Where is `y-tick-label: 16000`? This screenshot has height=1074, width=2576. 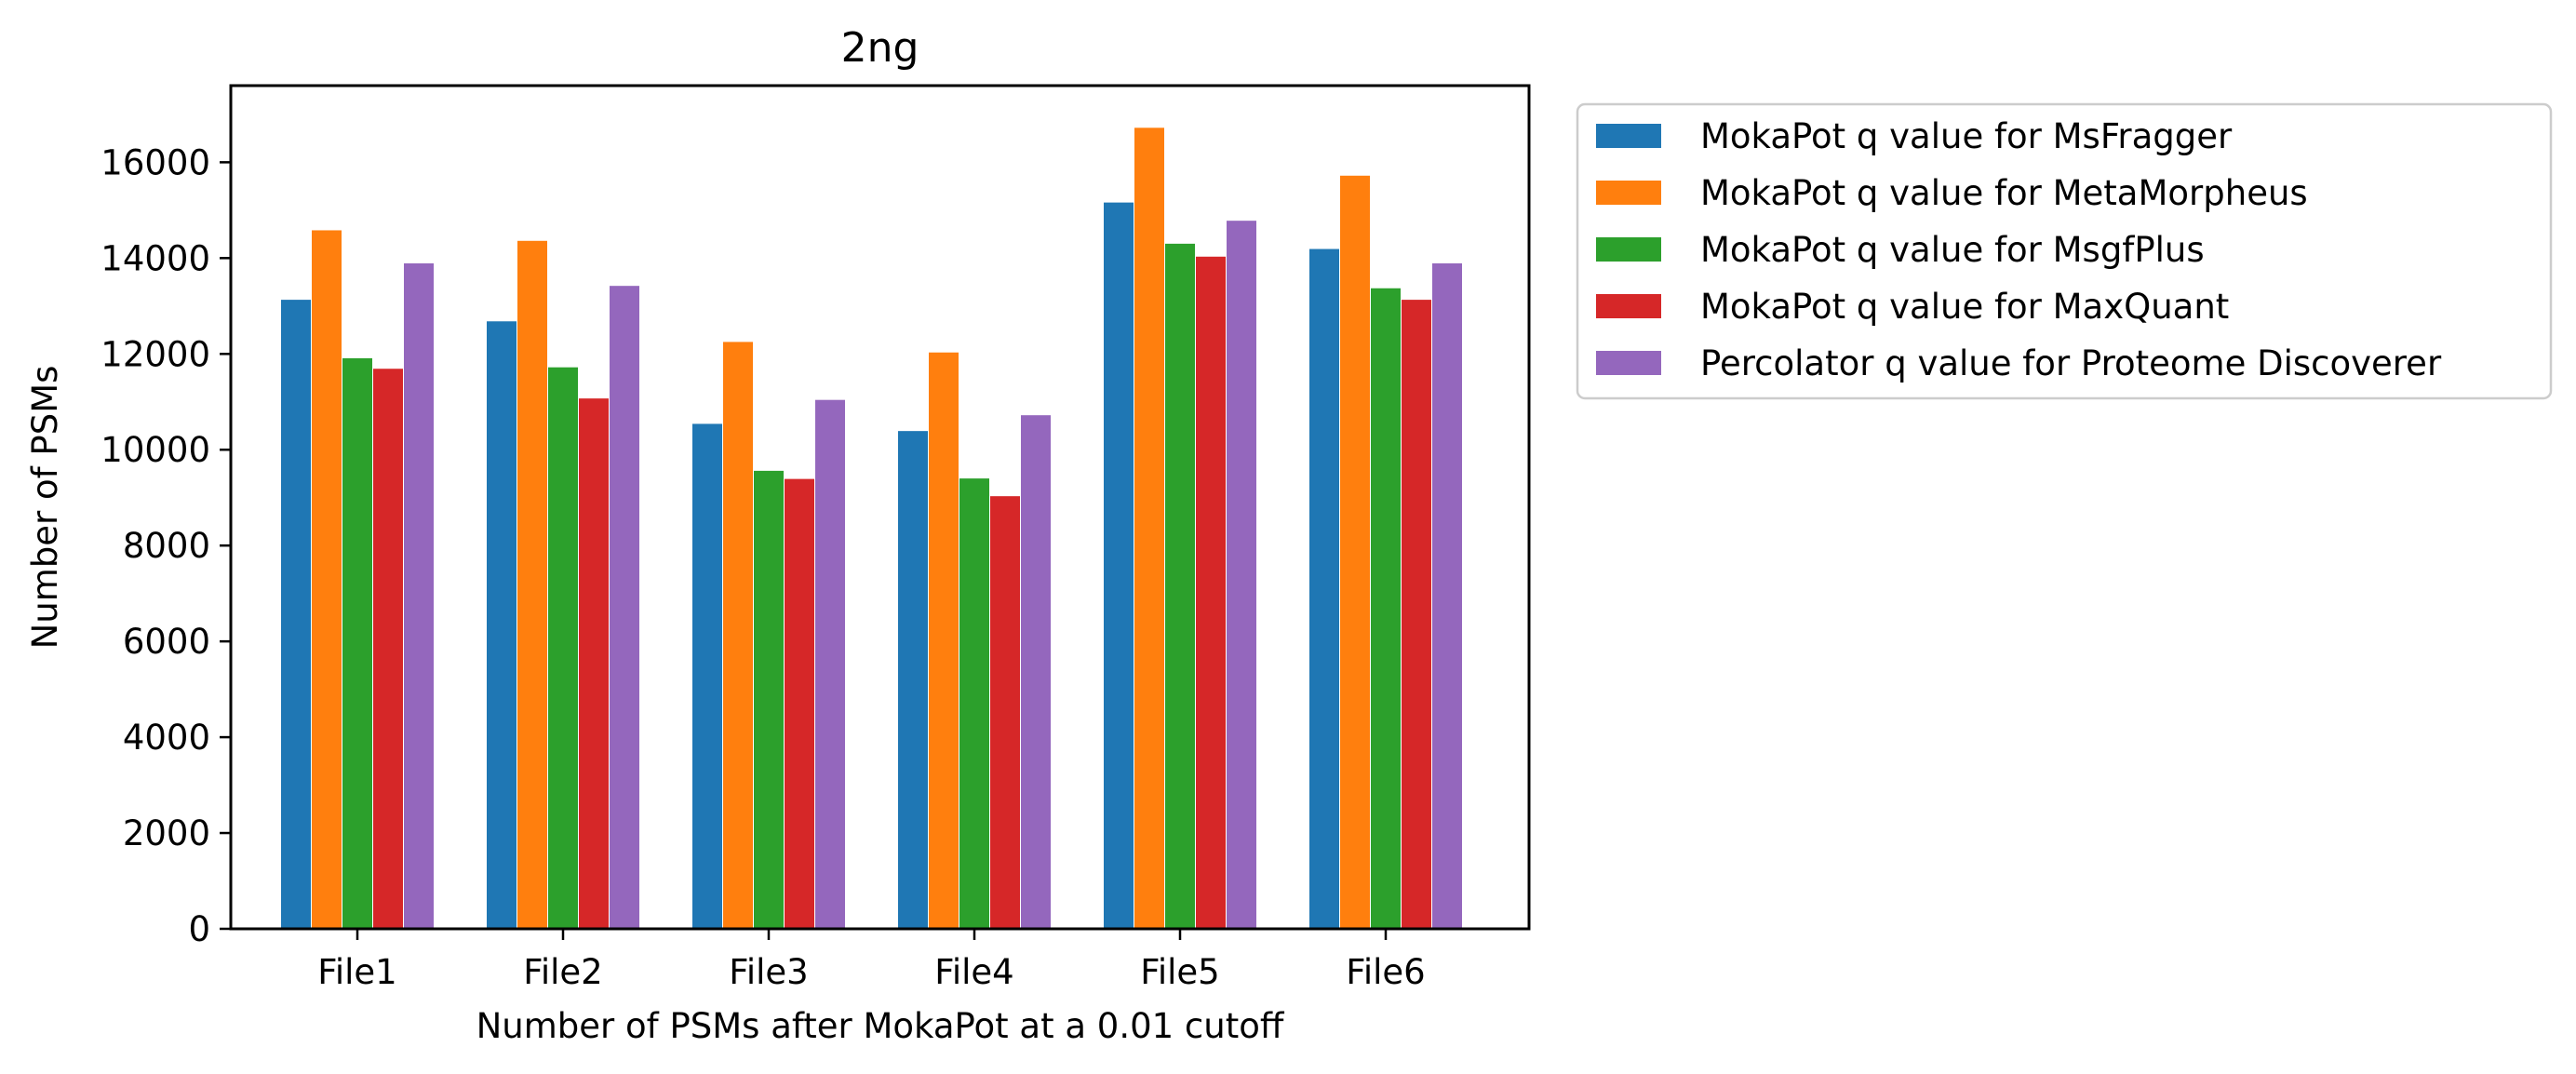 y-tick-label: 16000 is located at coordinates (155, 162).